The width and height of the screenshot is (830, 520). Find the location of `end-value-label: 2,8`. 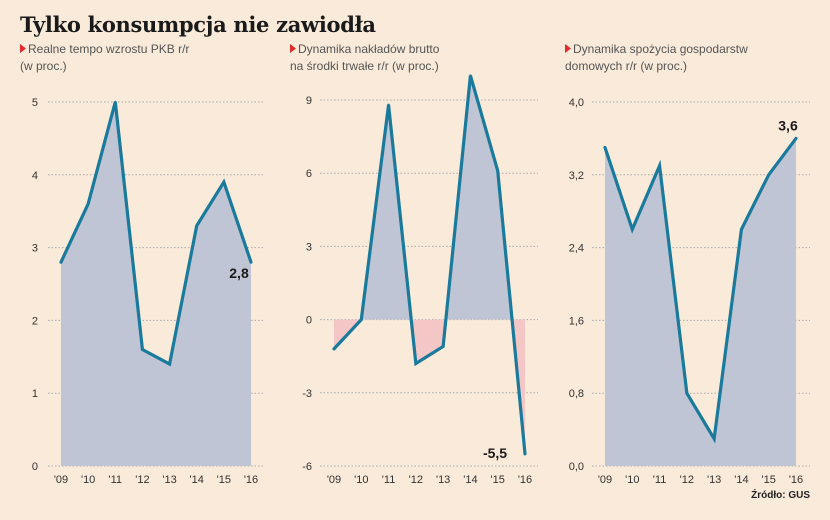

end-value-label: 2,8 is located at coordinates (239, 273).